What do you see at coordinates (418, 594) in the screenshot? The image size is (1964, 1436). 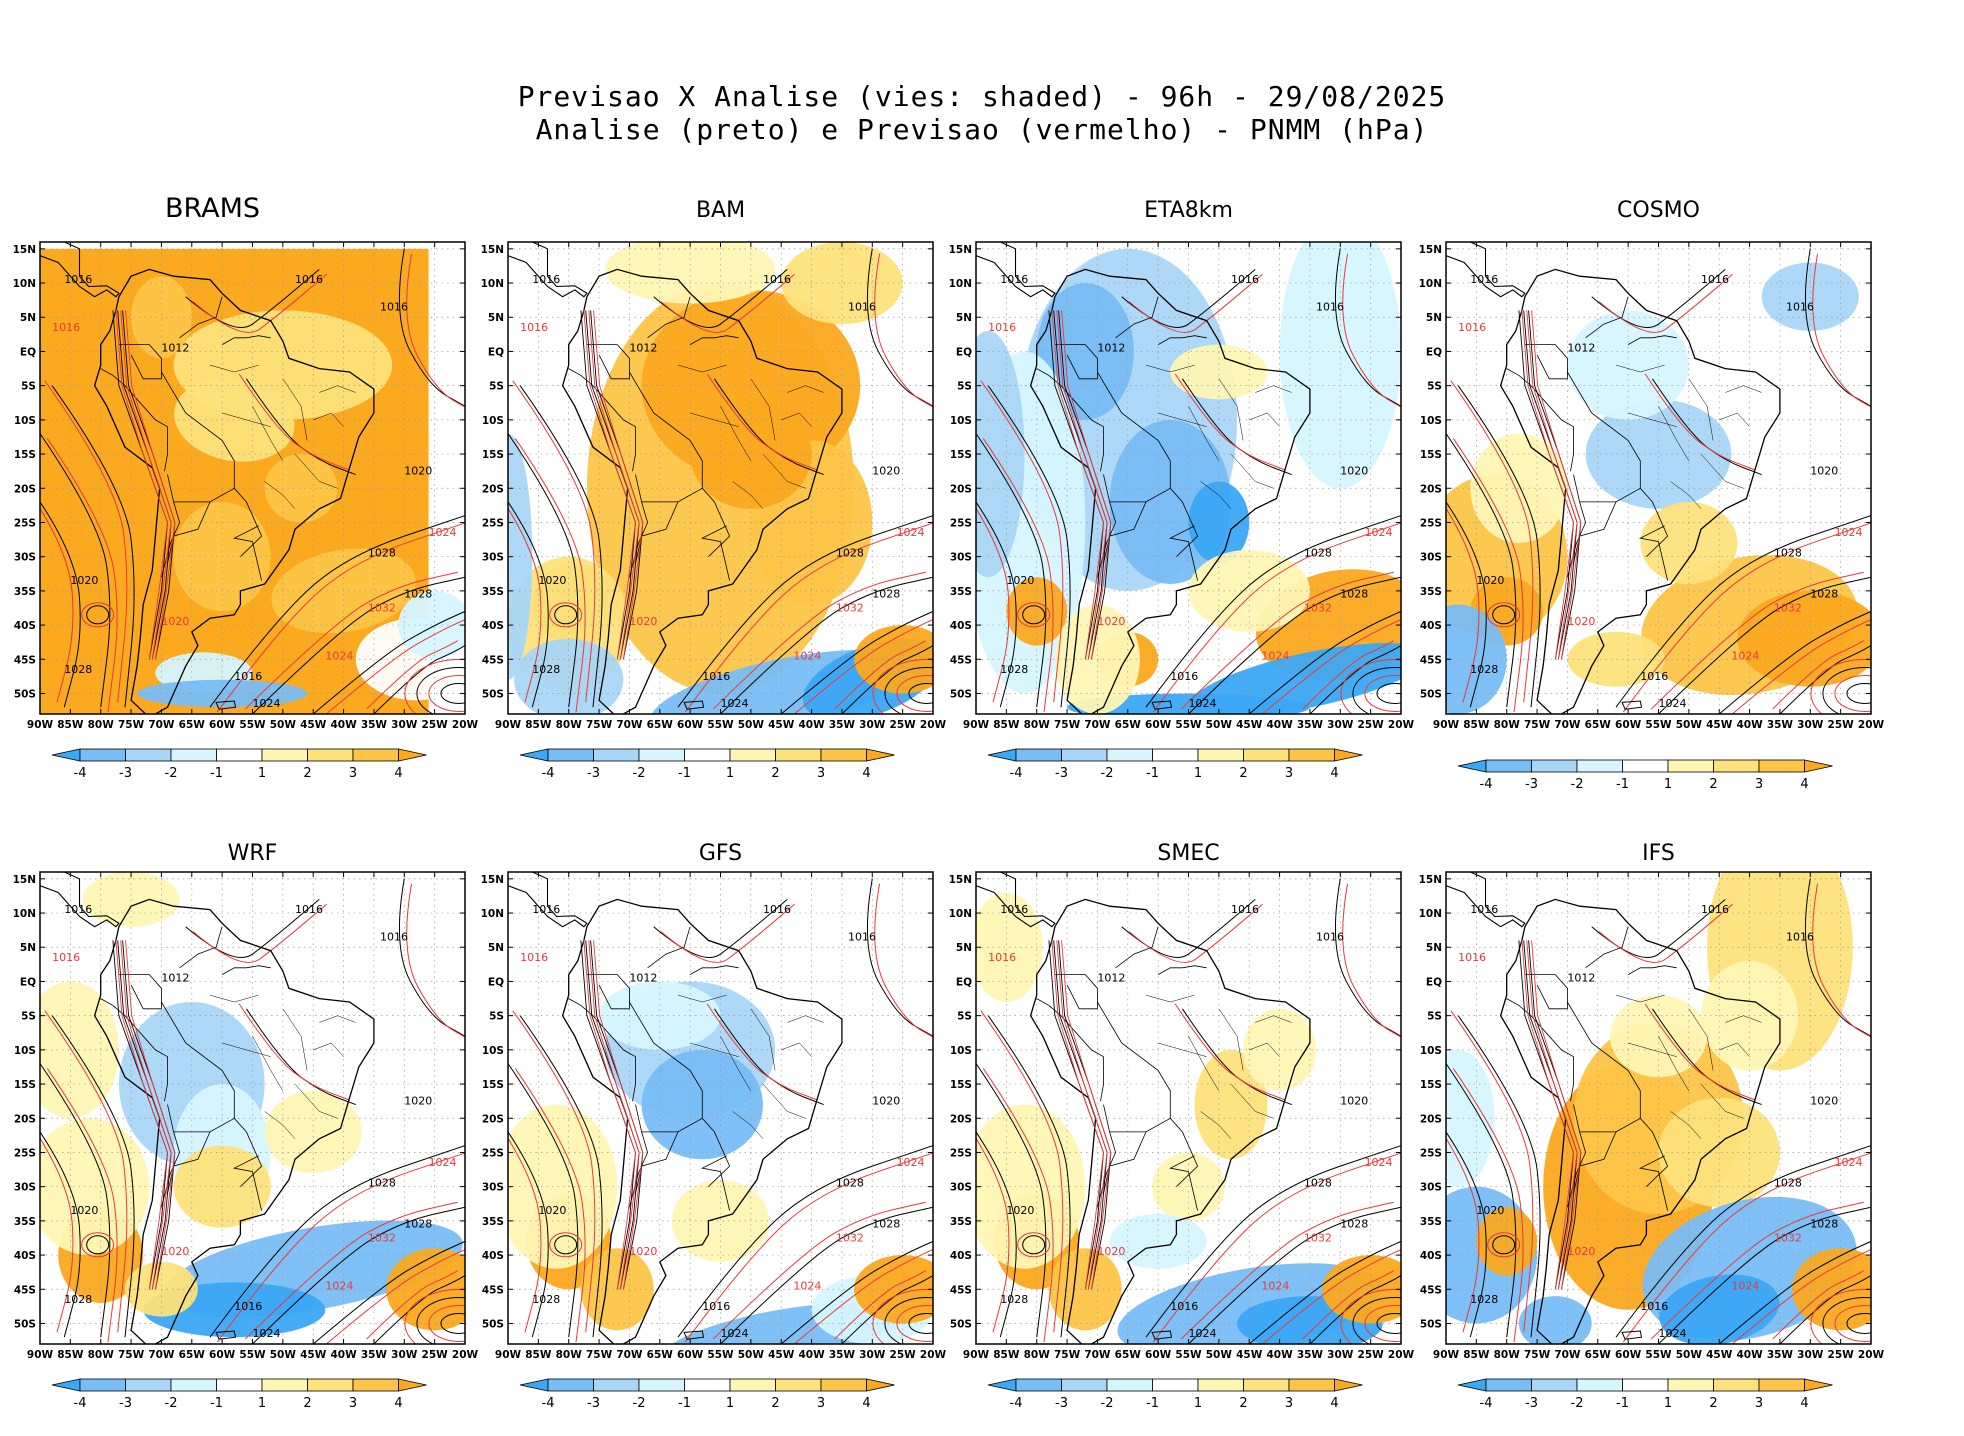 I see `isobar-label: 1028` at bounding box center [418, 594].